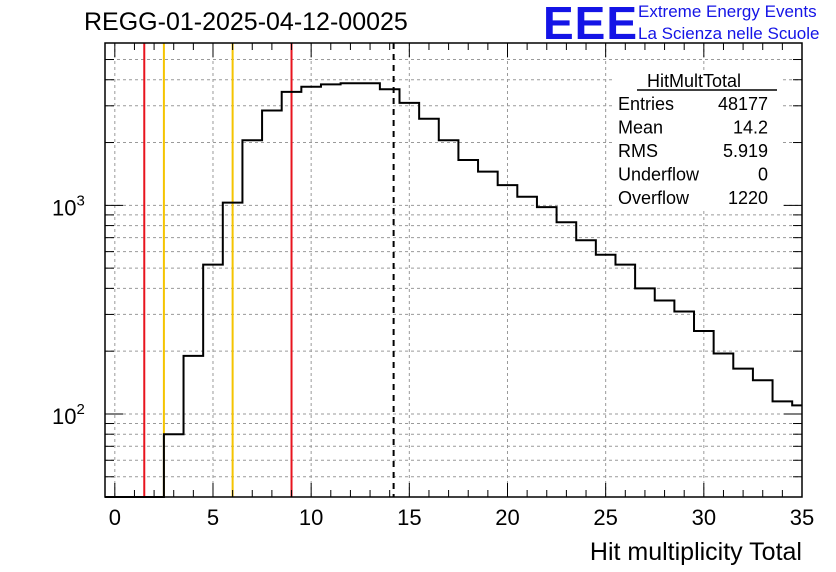 Image resolution: width=836 pixels, height=572 pixels. Describe the element at coordinates (659, 175) in the screenshot. I see `stats-row-label: Underflow` at that location.